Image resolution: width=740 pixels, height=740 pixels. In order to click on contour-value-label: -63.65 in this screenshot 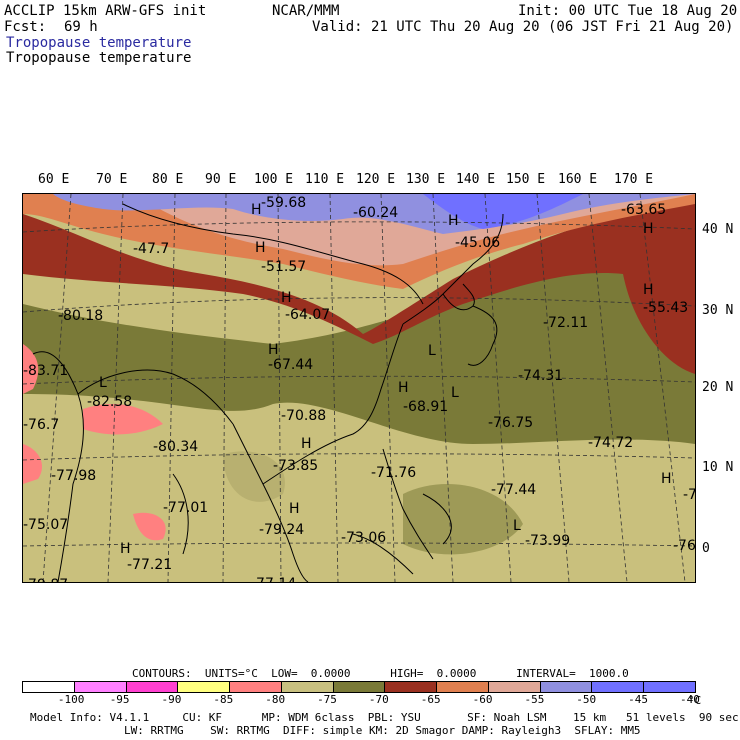, I will do `click(643, 210)`.